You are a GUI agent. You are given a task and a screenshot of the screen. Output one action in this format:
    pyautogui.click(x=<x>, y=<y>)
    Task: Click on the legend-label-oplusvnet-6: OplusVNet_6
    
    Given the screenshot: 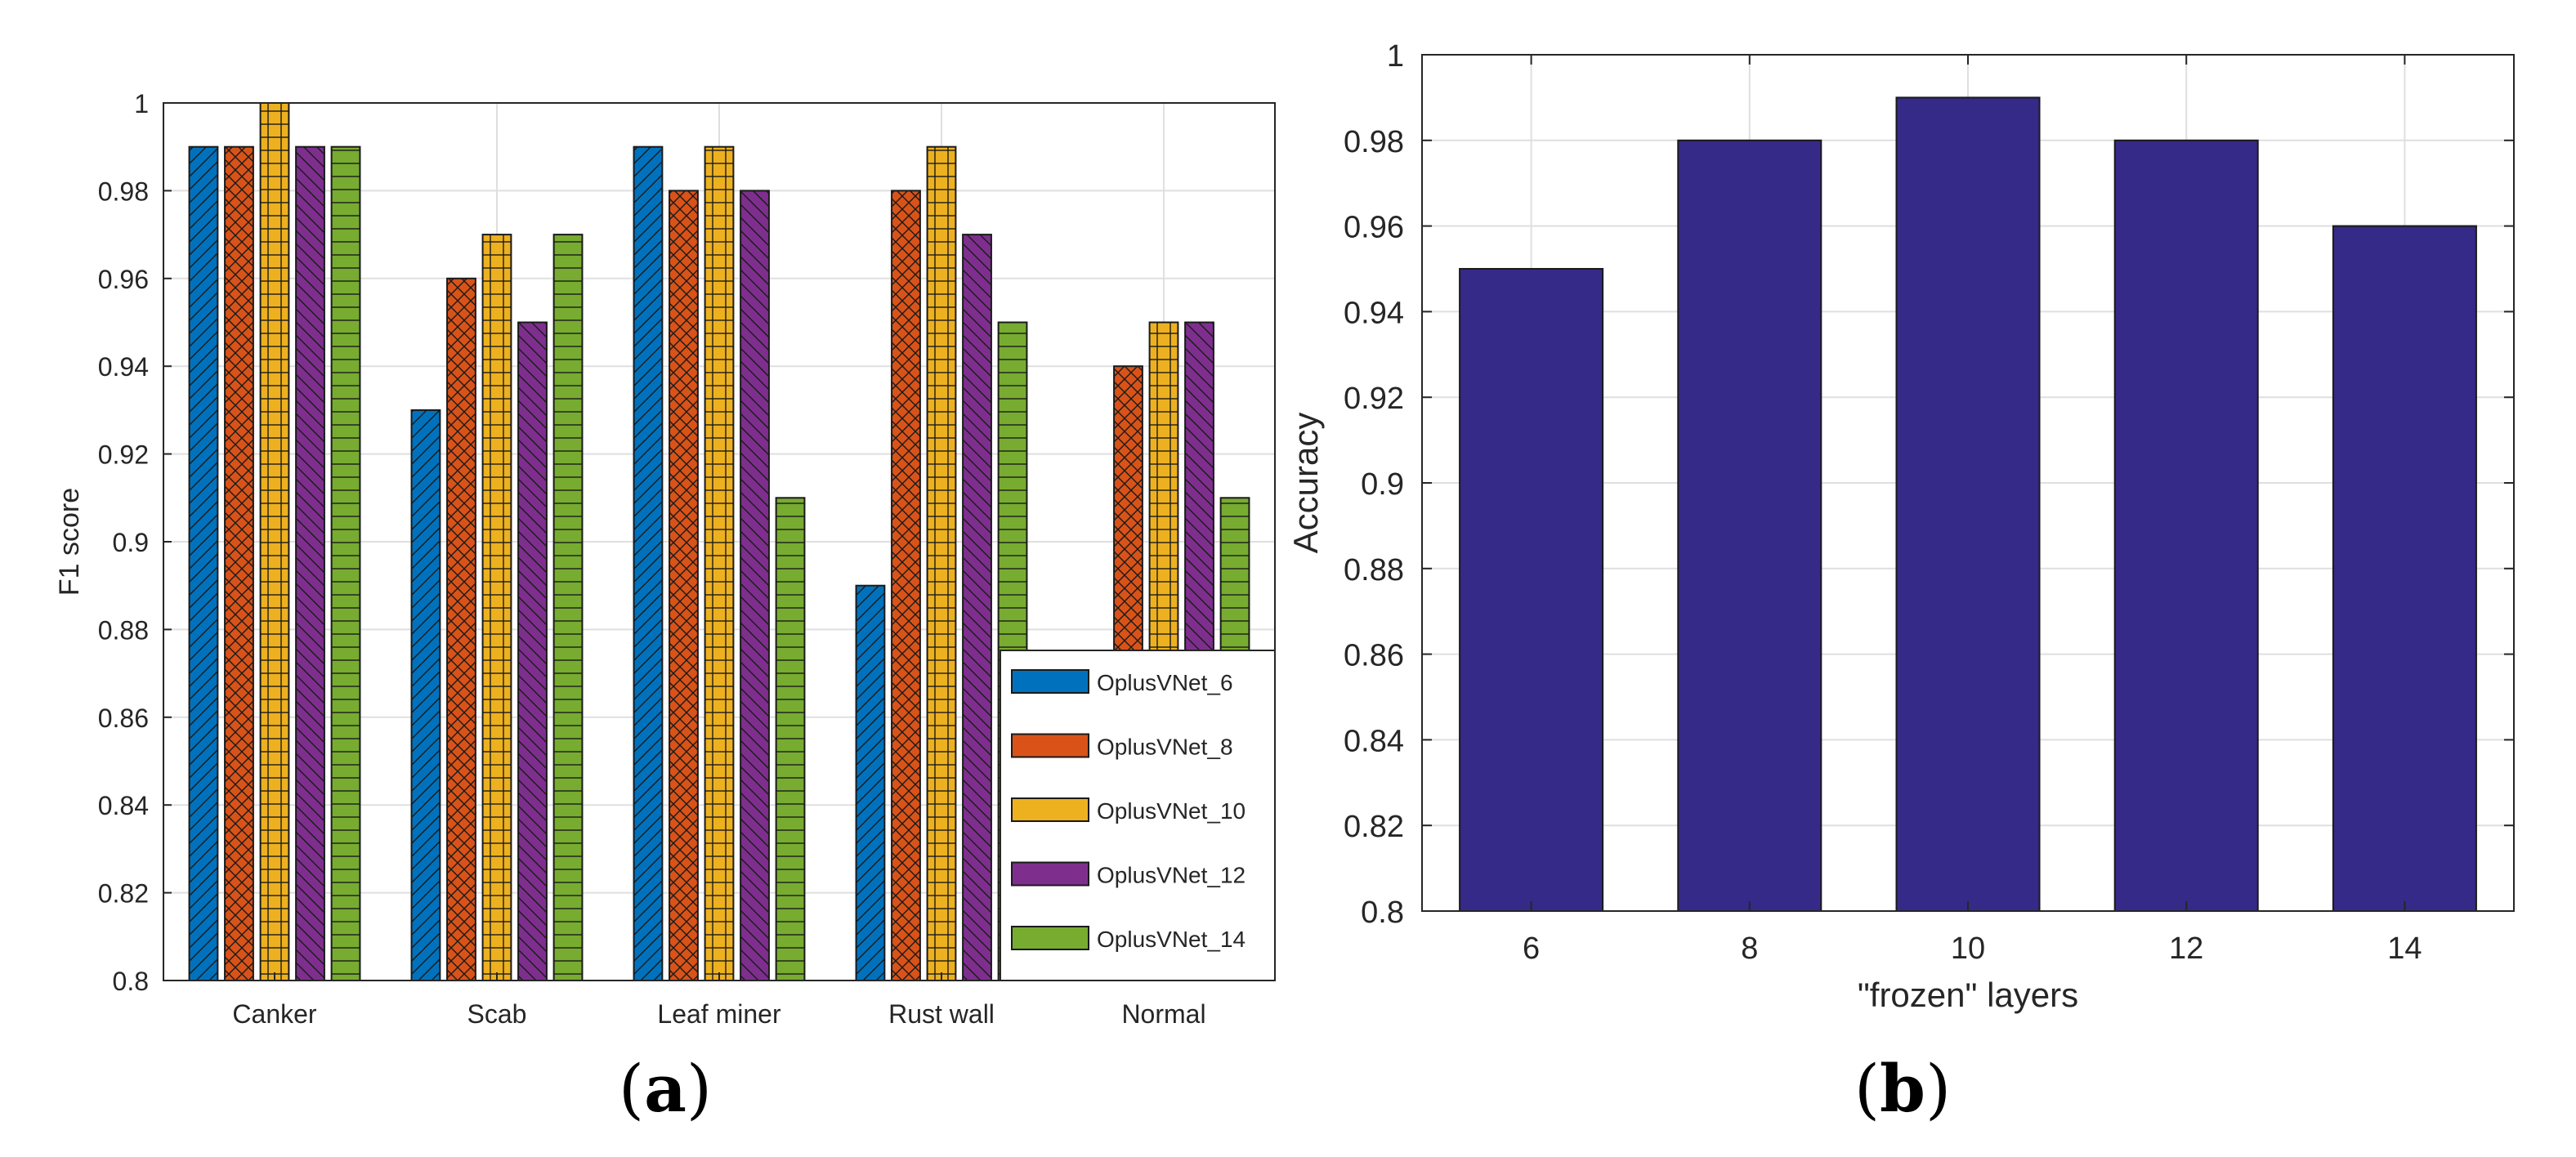 What is the action you would take?
    pyautogui.click(x=1165, y=682)
    